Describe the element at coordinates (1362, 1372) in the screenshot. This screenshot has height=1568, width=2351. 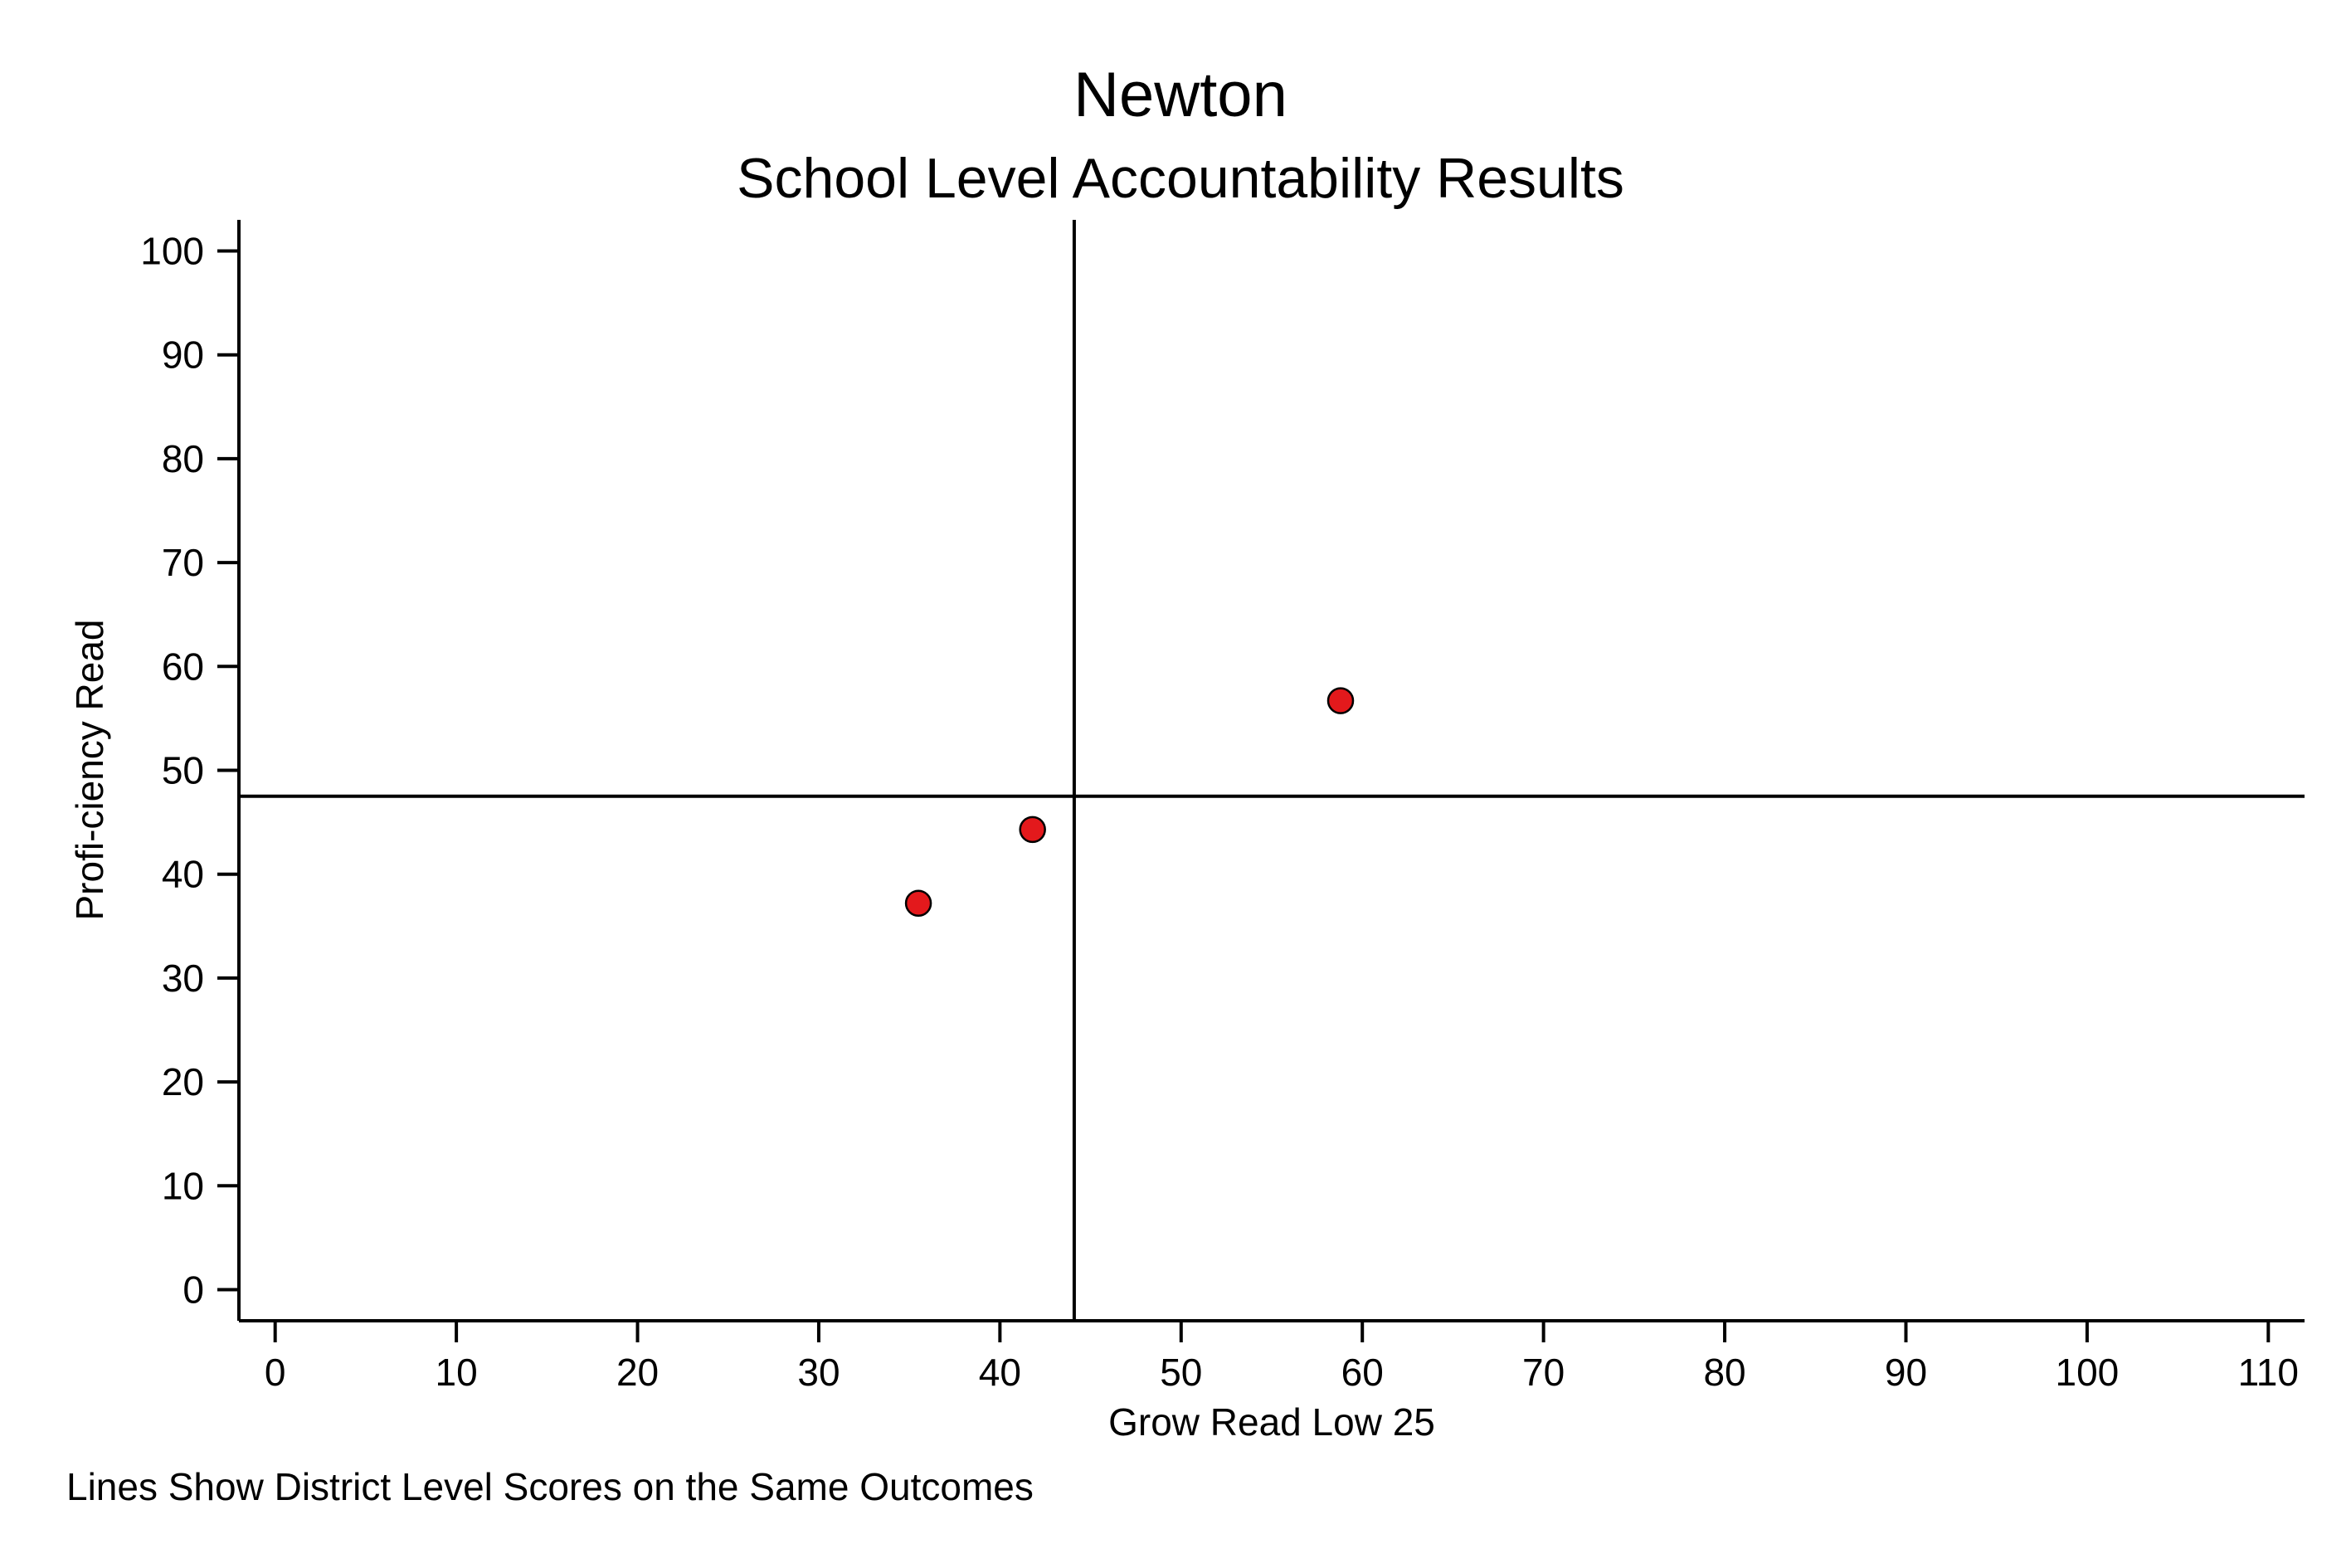
I see `x-tick-label: 60` at that location.